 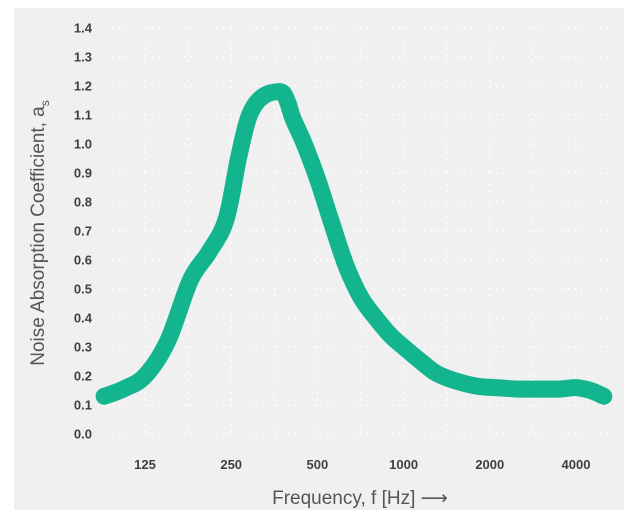 What do you see at coordinates (83, 144) in the screenshot?
I see `y-tick-label: 1.0` at bounding box center [83, 144].